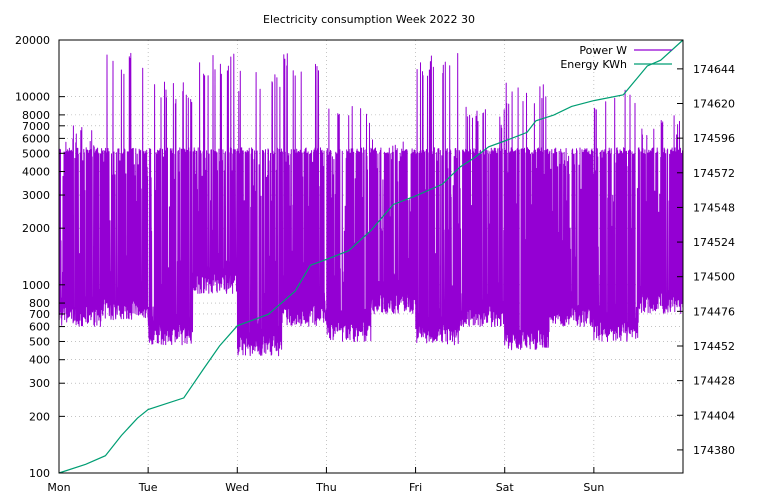 Image resolution: width=768 pixels, height=500 pixels. I want to click on x-axis: Mon Tue Wed Thu Fri Sat Sun, so click(325, 480).